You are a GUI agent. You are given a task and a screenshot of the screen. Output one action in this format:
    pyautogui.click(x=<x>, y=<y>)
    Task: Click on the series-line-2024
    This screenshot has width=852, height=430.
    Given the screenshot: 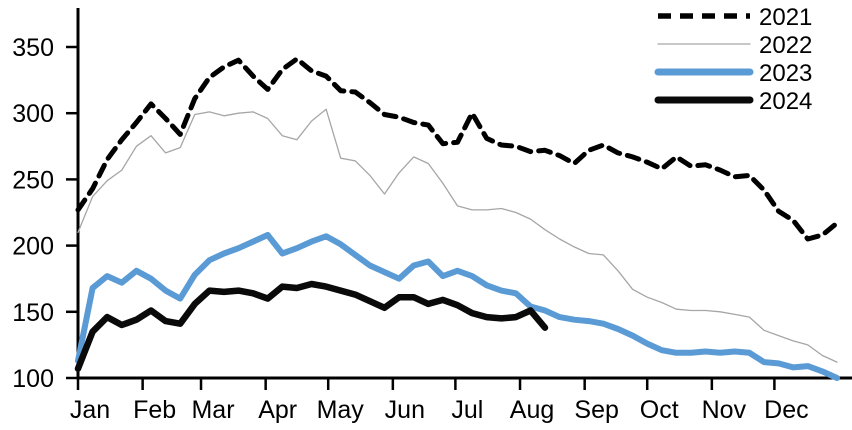 What is the action you would take?
    pyautogui.click(x=311, y=326)
    